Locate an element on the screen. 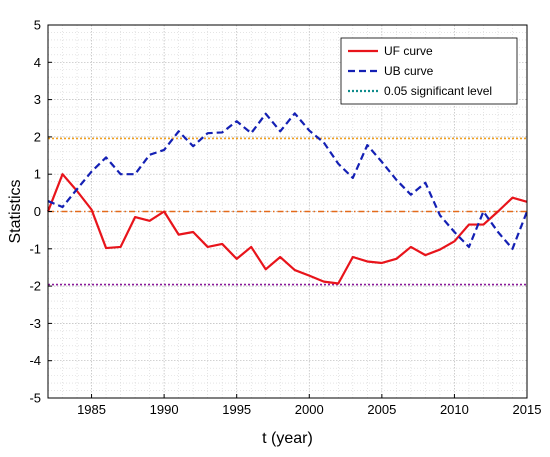  y-tick-label: -2 is located at coordinates (35, 286).